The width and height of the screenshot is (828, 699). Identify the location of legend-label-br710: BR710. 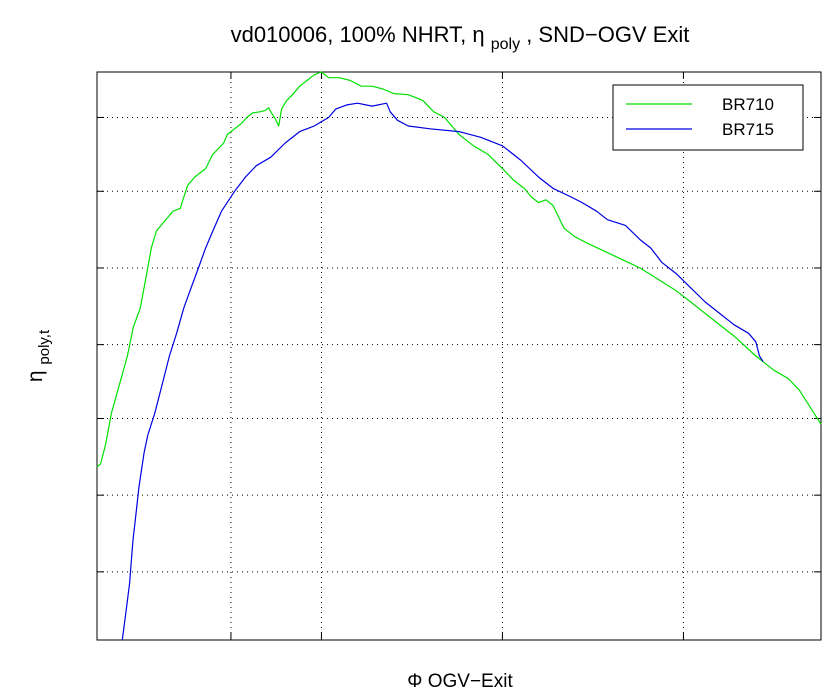
(748, 104).